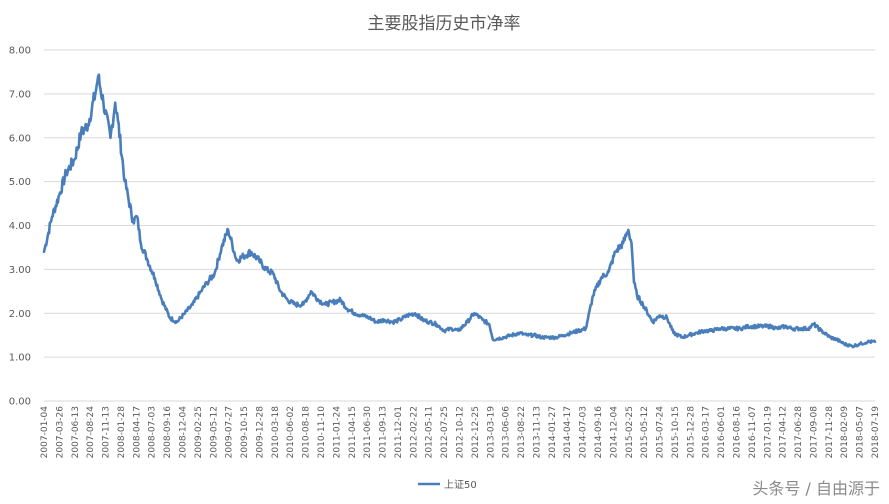  What do you see at coordinates (199, 432) in the screenshot?
I see `x-tick-label: 2009-02-25` at bounding box center [199, 432].